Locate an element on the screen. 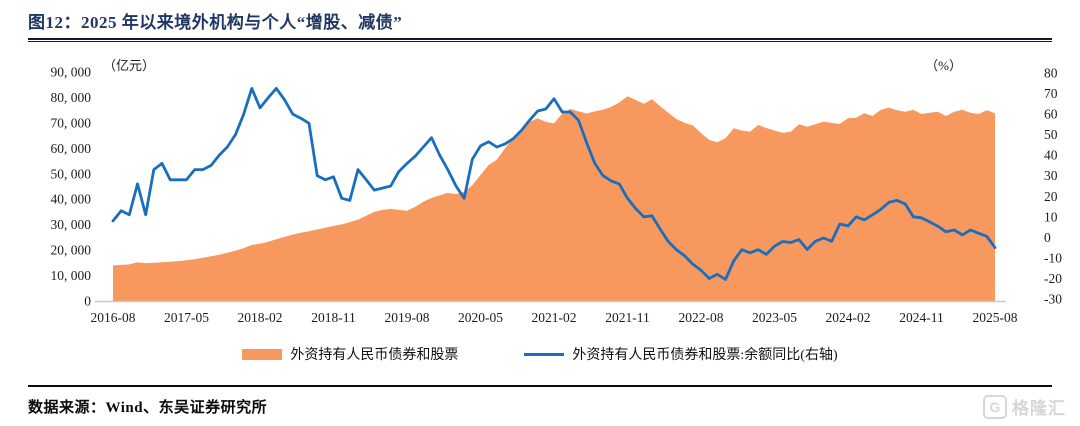  data-source-note: 数据来源：Wind、东吴证券研究所 is located at coordinates (148, 408).